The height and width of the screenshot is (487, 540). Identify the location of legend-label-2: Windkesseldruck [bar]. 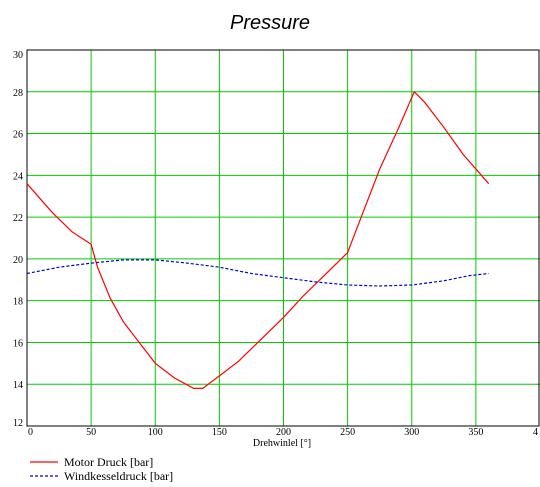
(118, 476).